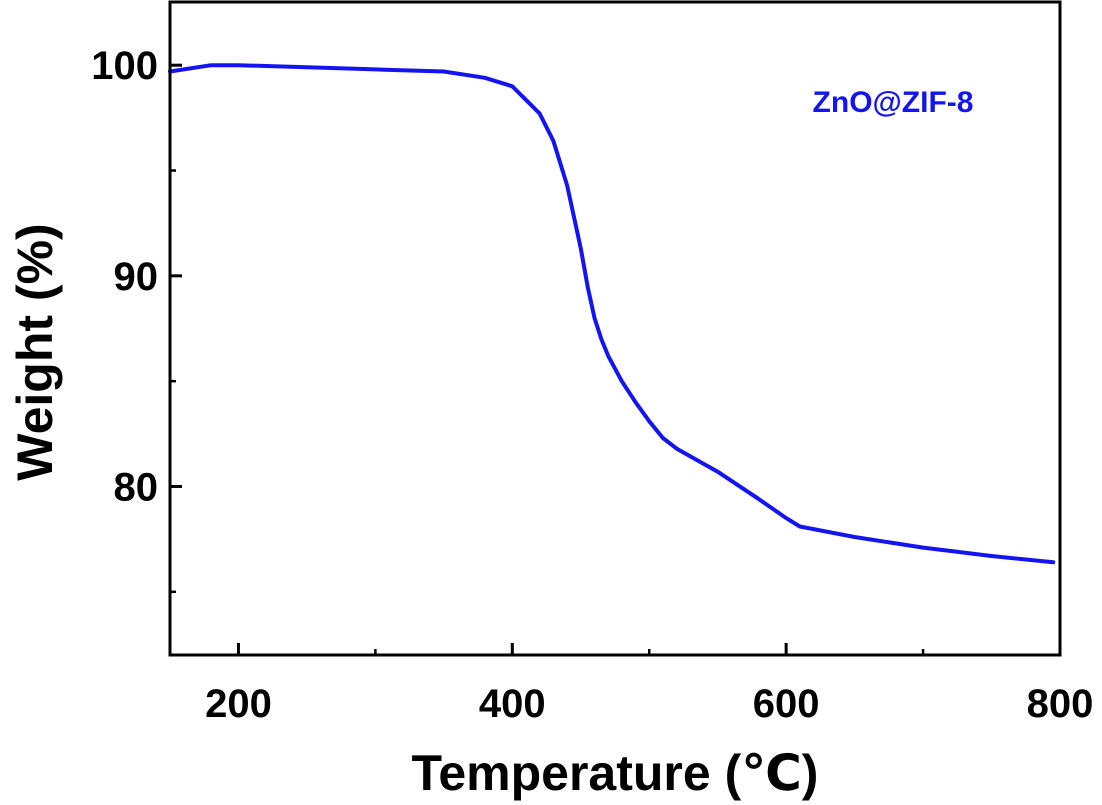  I want to click on y-tick-label: 90, so click(136, 277).